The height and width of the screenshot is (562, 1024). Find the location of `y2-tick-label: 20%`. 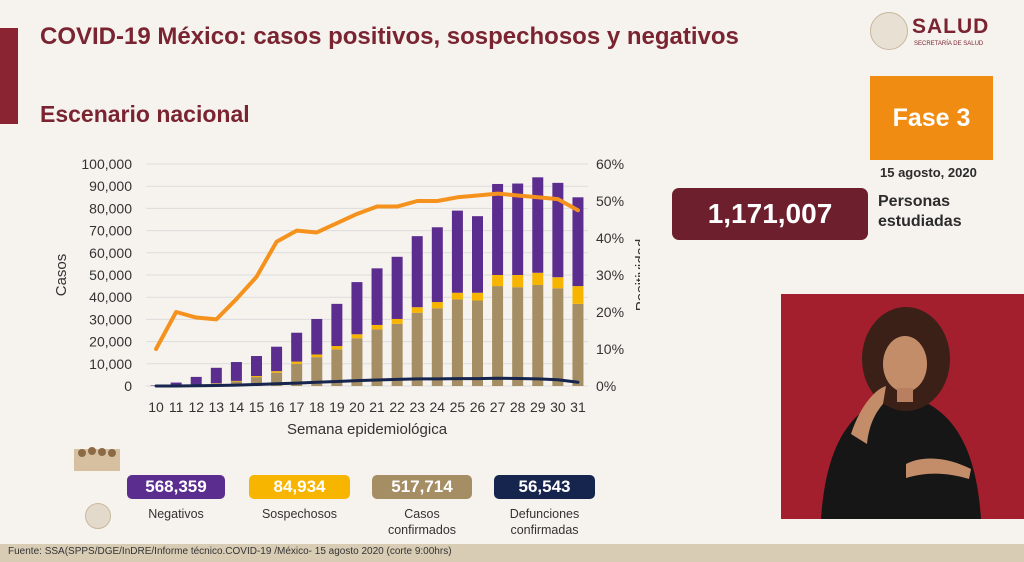

y2-tick-label: 20% is located at coordinates (610, 312).